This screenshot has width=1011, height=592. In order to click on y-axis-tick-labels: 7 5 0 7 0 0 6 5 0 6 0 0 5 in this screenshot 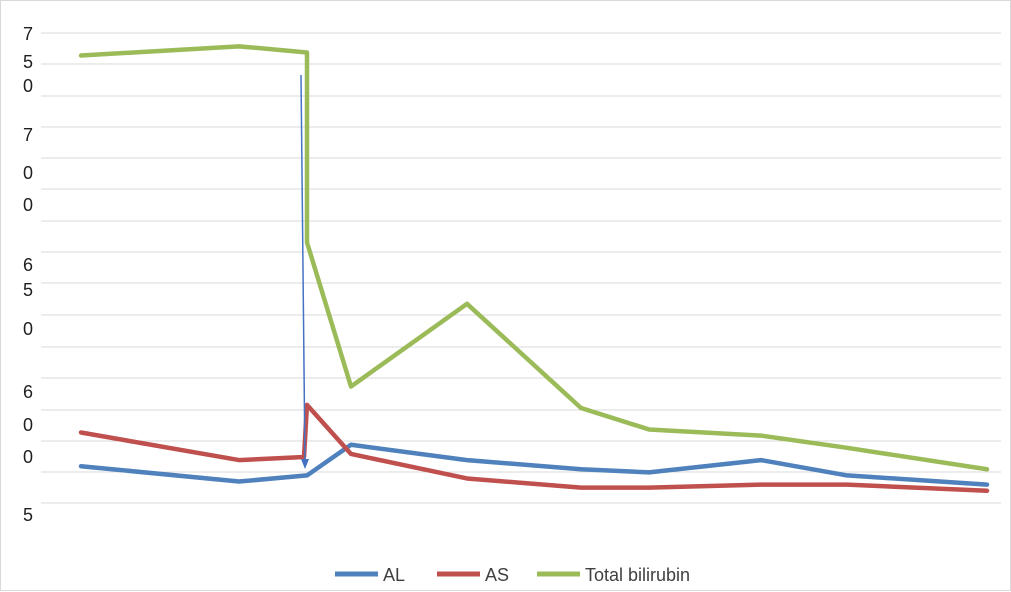, I will do `click(28, 274)`.